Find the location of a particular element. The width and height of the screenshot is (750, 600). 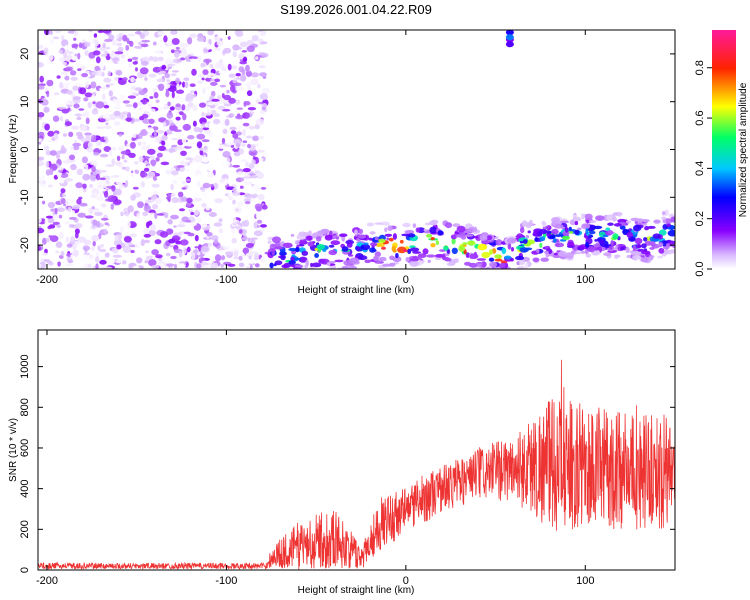

snr-xlabel: Height of straight line (km) is located at coordinates (356, 590).